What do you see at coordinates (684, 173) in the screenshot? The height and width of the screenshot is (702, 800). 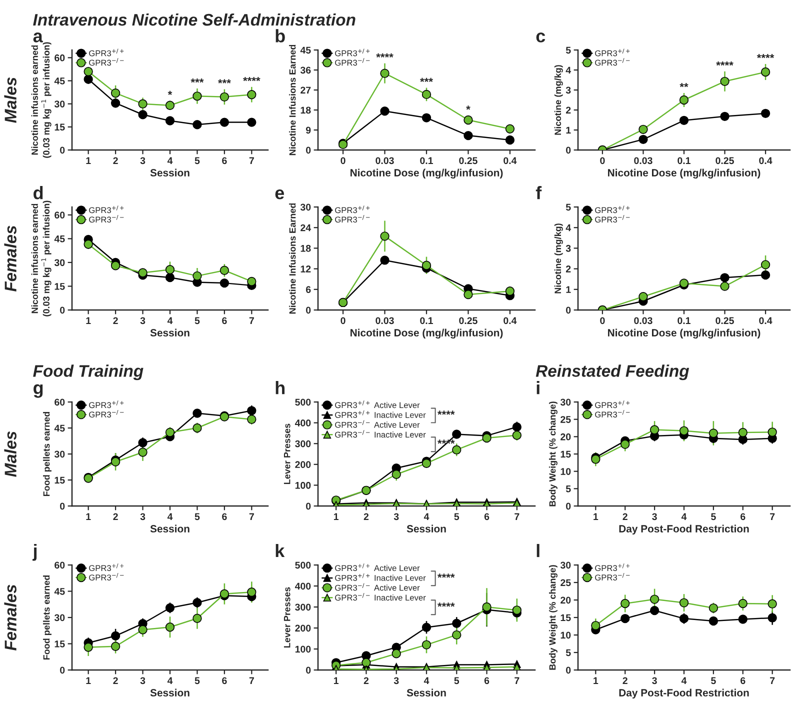 I see `x-axis-title: Nicotine Dose (mg/kg/infusion)` at bounding box center [684, 173].